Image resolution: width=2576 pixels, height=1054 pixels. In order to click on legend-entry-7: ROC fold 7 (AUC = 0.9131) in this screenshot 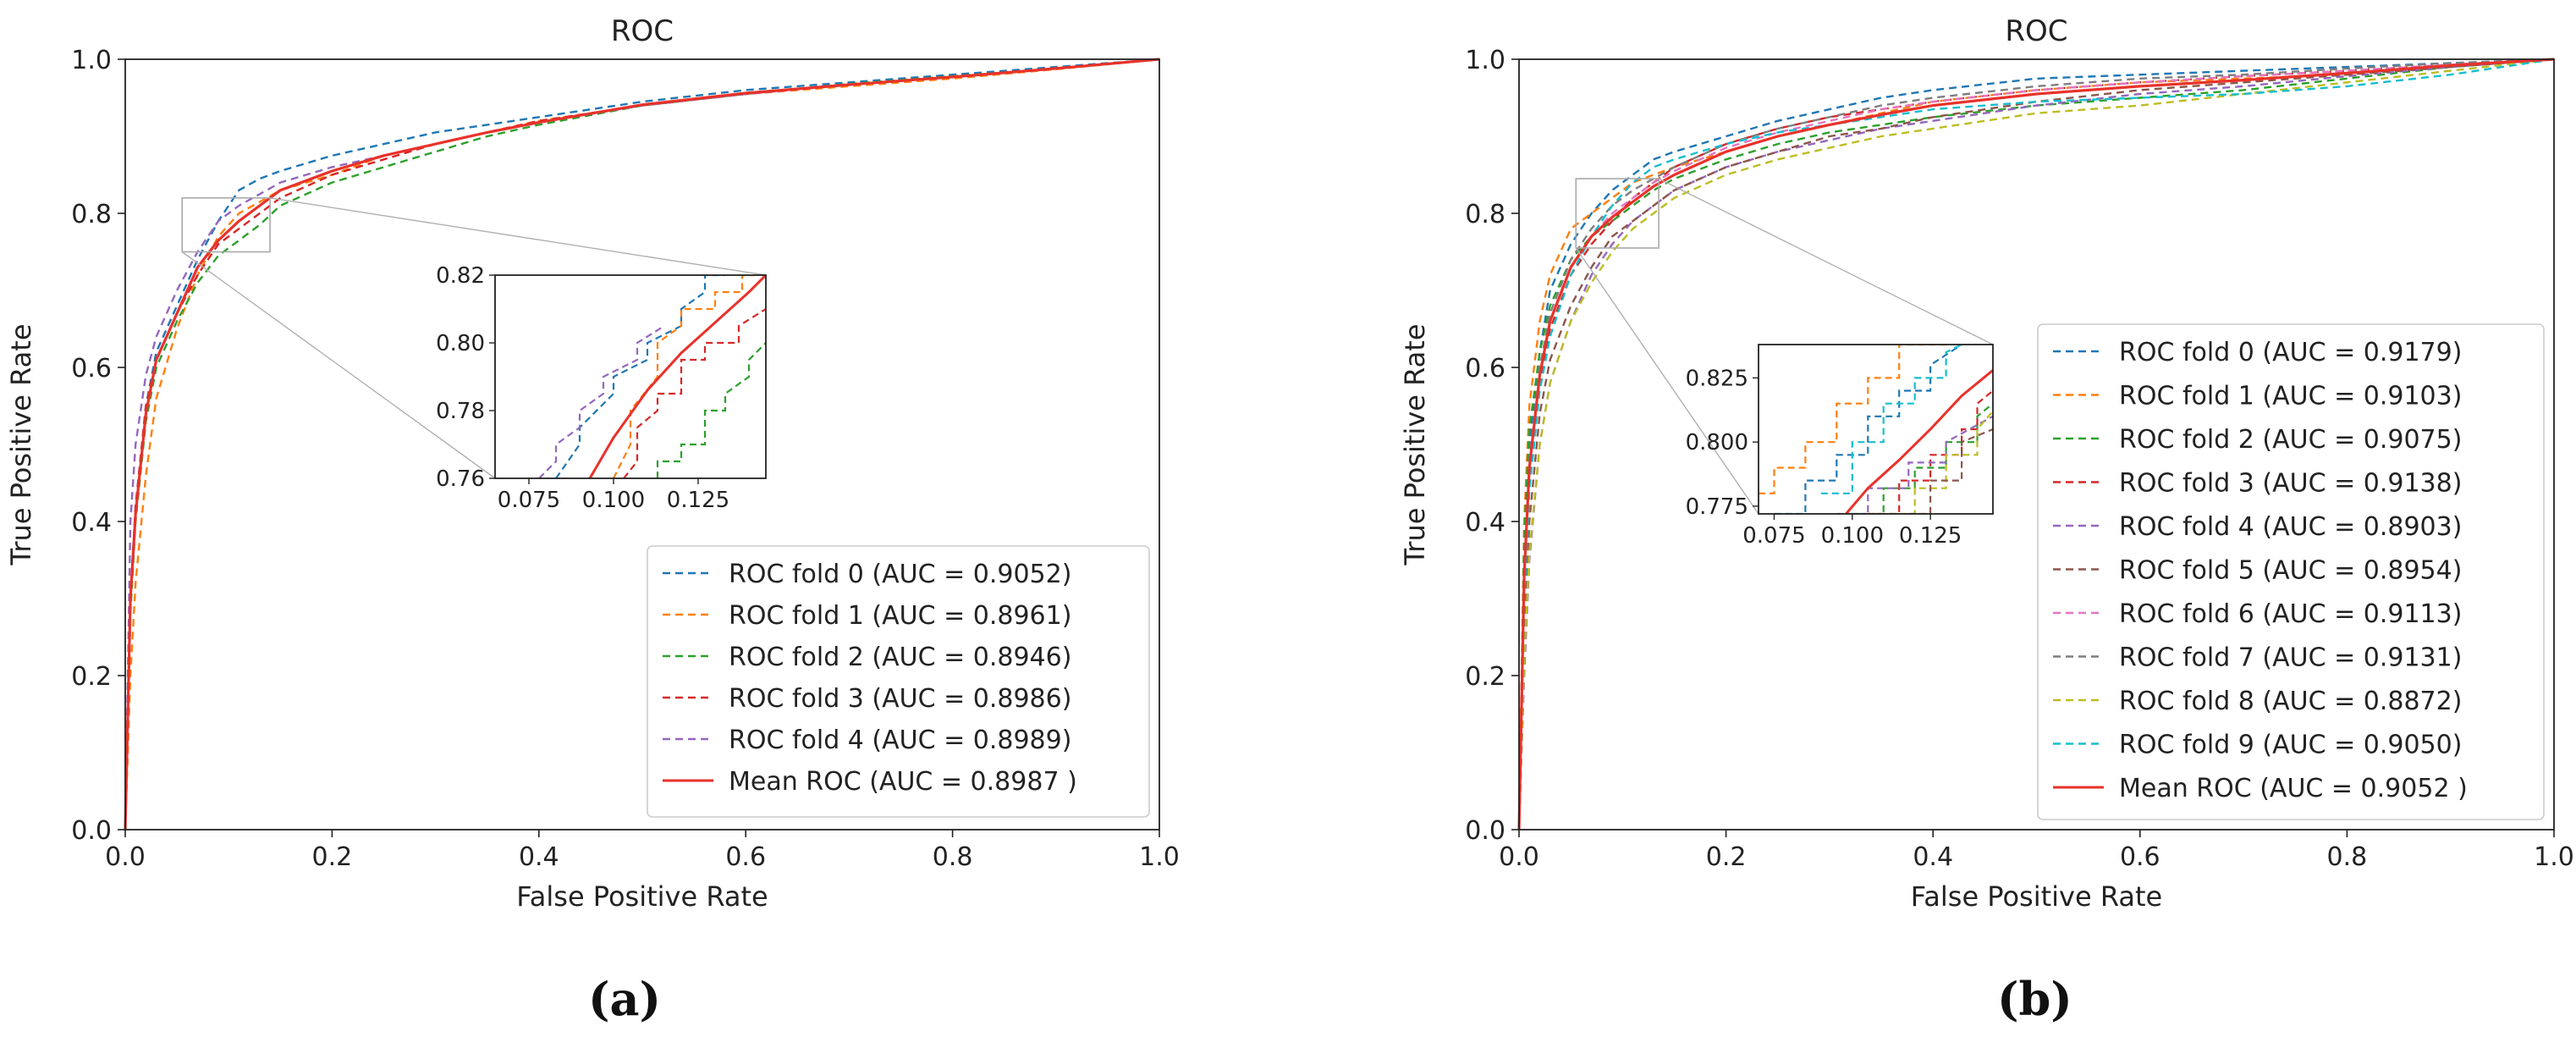, I will do `click(2290, 658)`.